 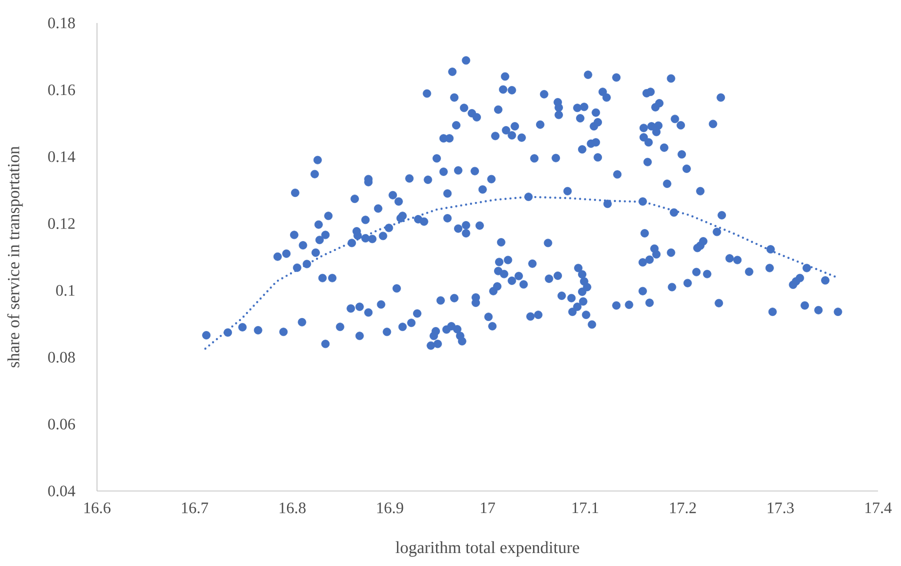 I want to click on y-tick-label: 0.18, so click(x=61, y=23).